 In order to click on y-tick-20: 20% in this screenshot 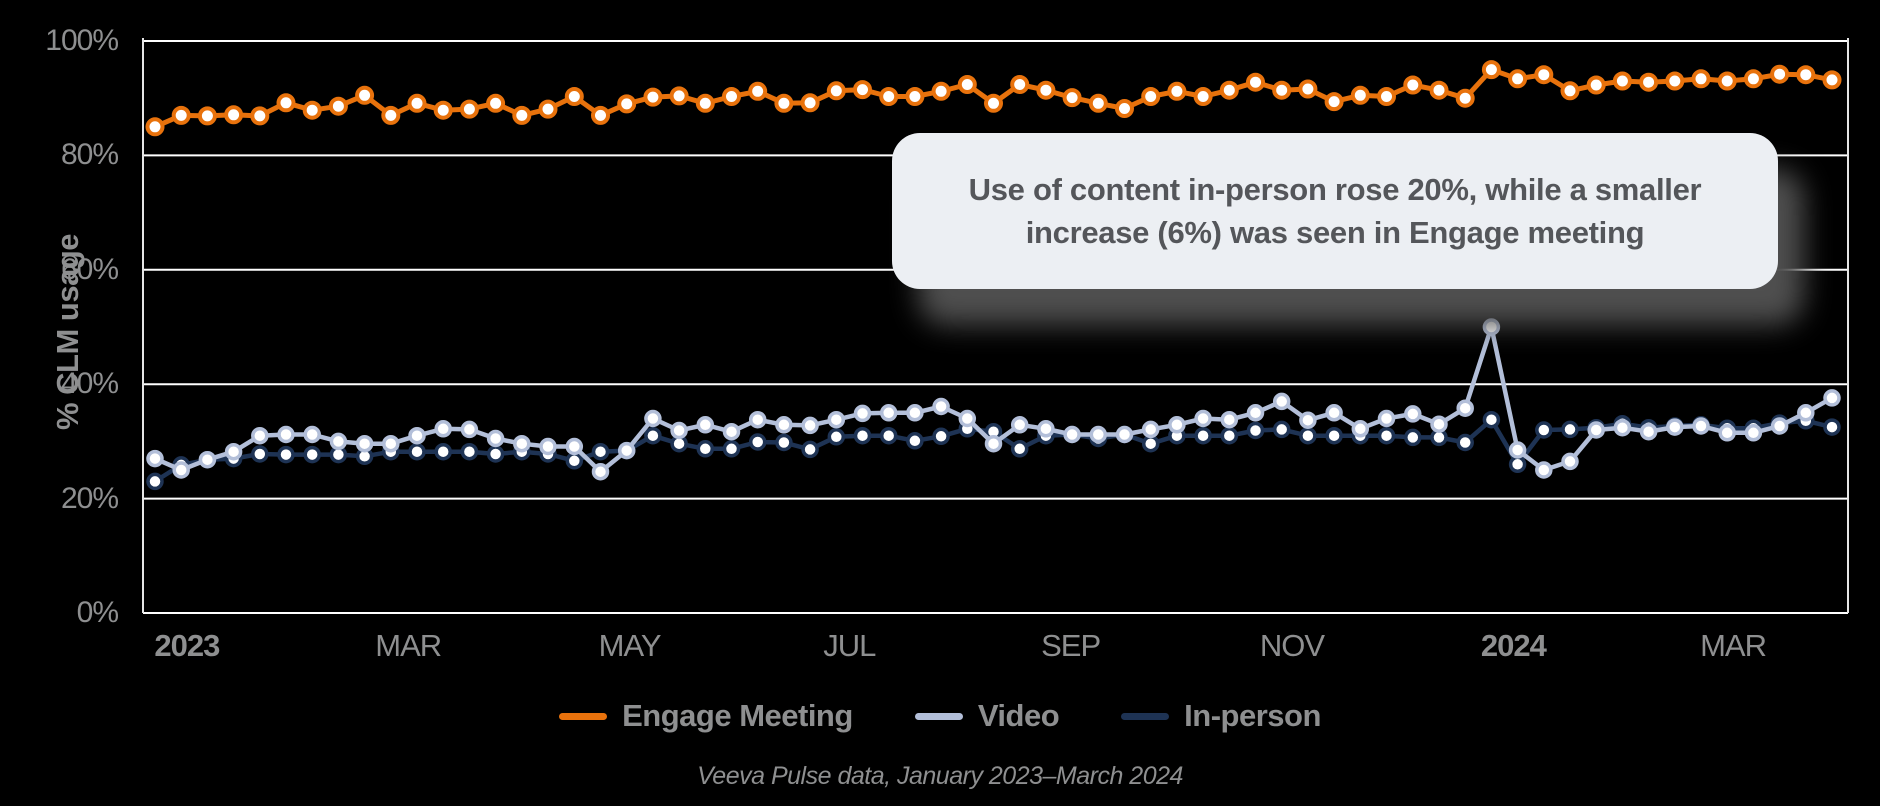, I will do `click(89, 498)`.